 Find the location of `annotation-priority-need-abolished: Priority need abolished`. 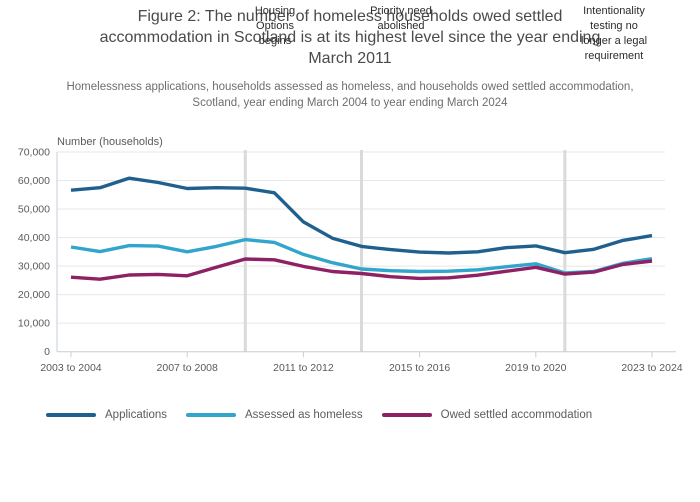

annotation-priority-need-abolished: Priority need abolished is located at coordinates (401, 18).